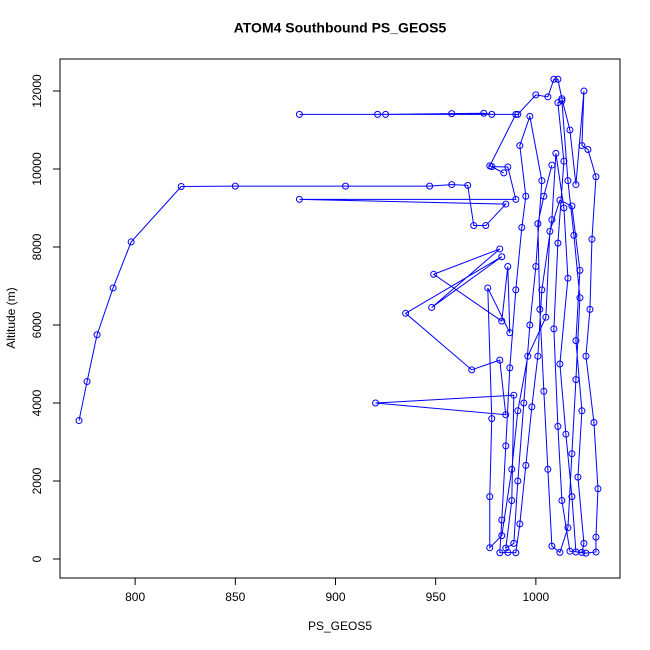 This screenshot has width=650, height=650. I want to click on x-axis-label: PS_GEOS5, so click(340, 626).